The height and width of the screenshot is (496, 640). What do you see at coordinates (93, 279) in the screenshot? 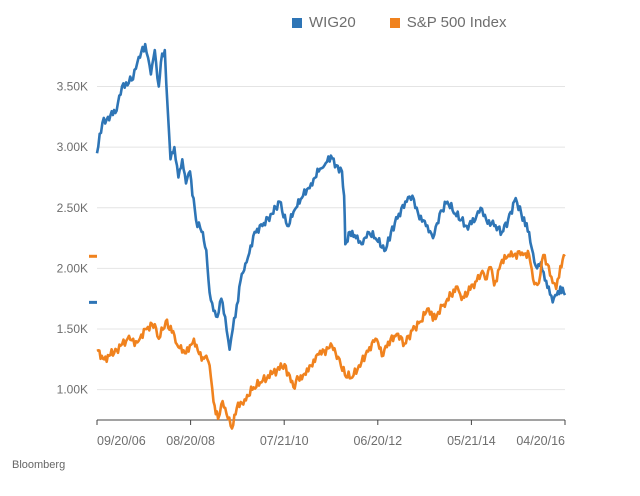
I see `last-value-markers` at bounding box center [93, 279].